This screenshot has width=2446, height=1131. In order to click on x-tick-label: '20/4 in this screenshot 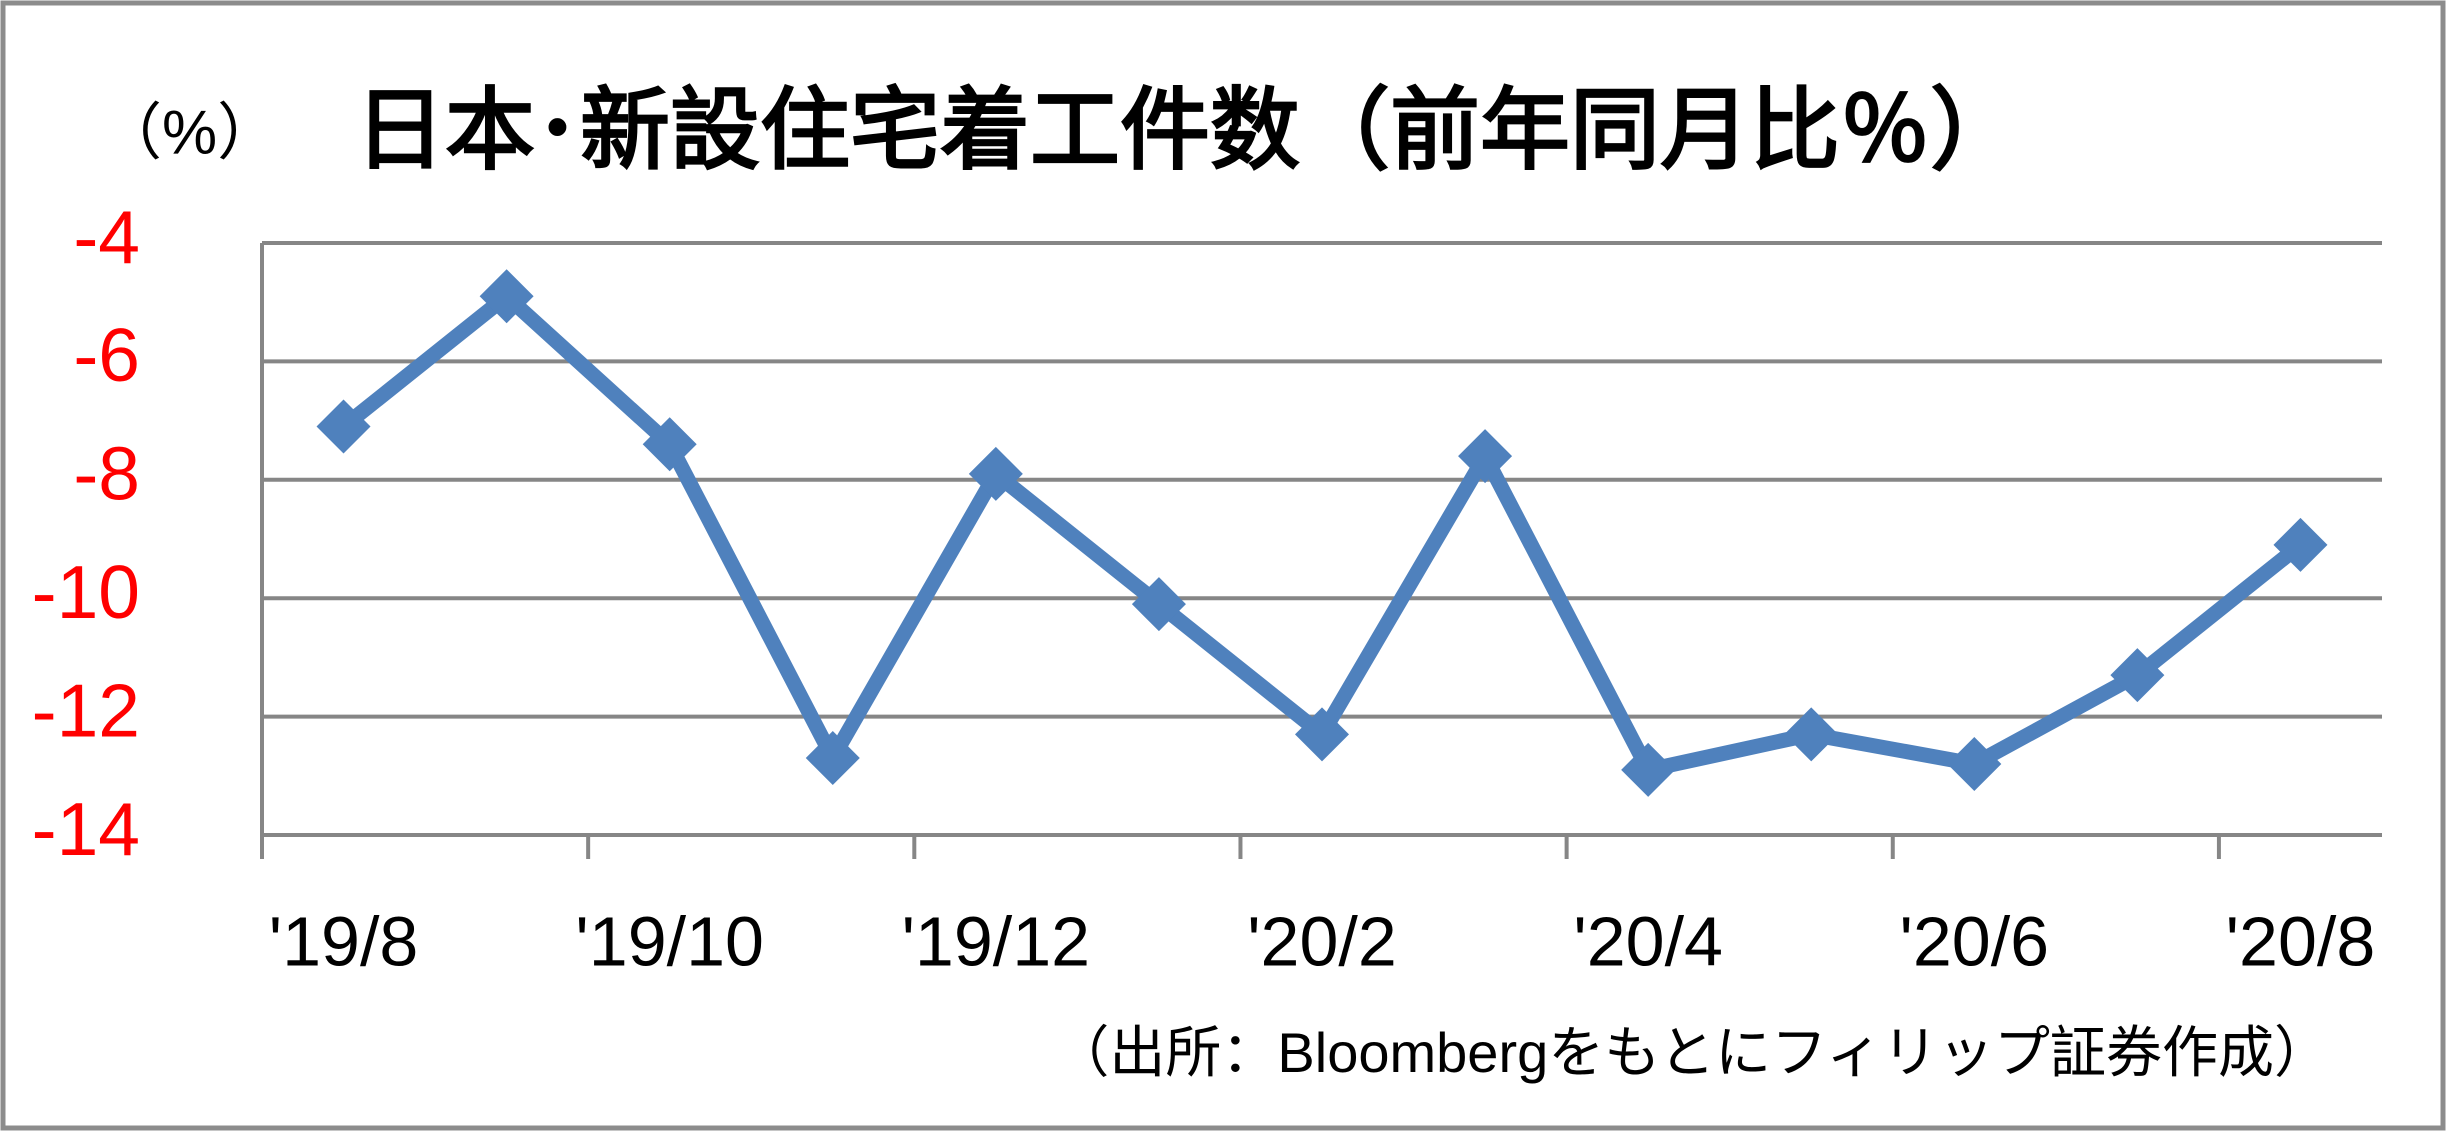, I will do `click(1648, 941)`.